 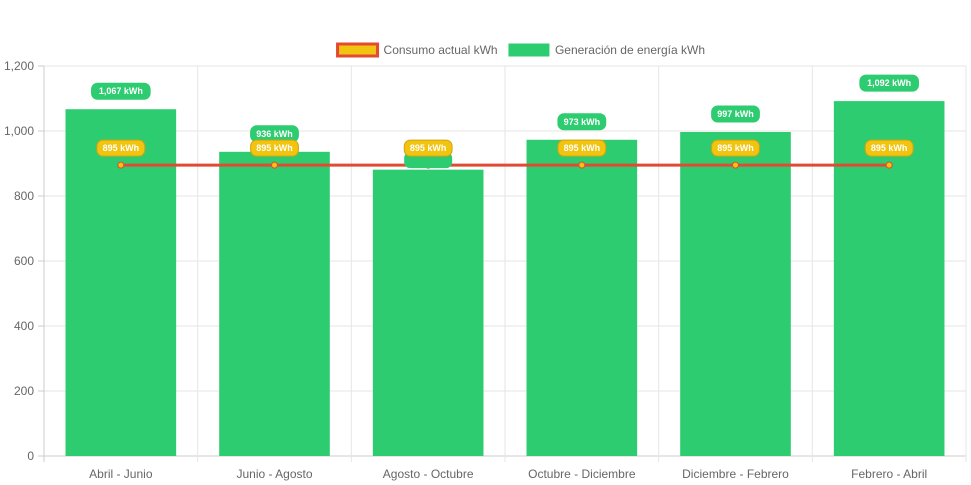 I want to click on generation-value-label: 936 kWh, so click(x=274, y=134).